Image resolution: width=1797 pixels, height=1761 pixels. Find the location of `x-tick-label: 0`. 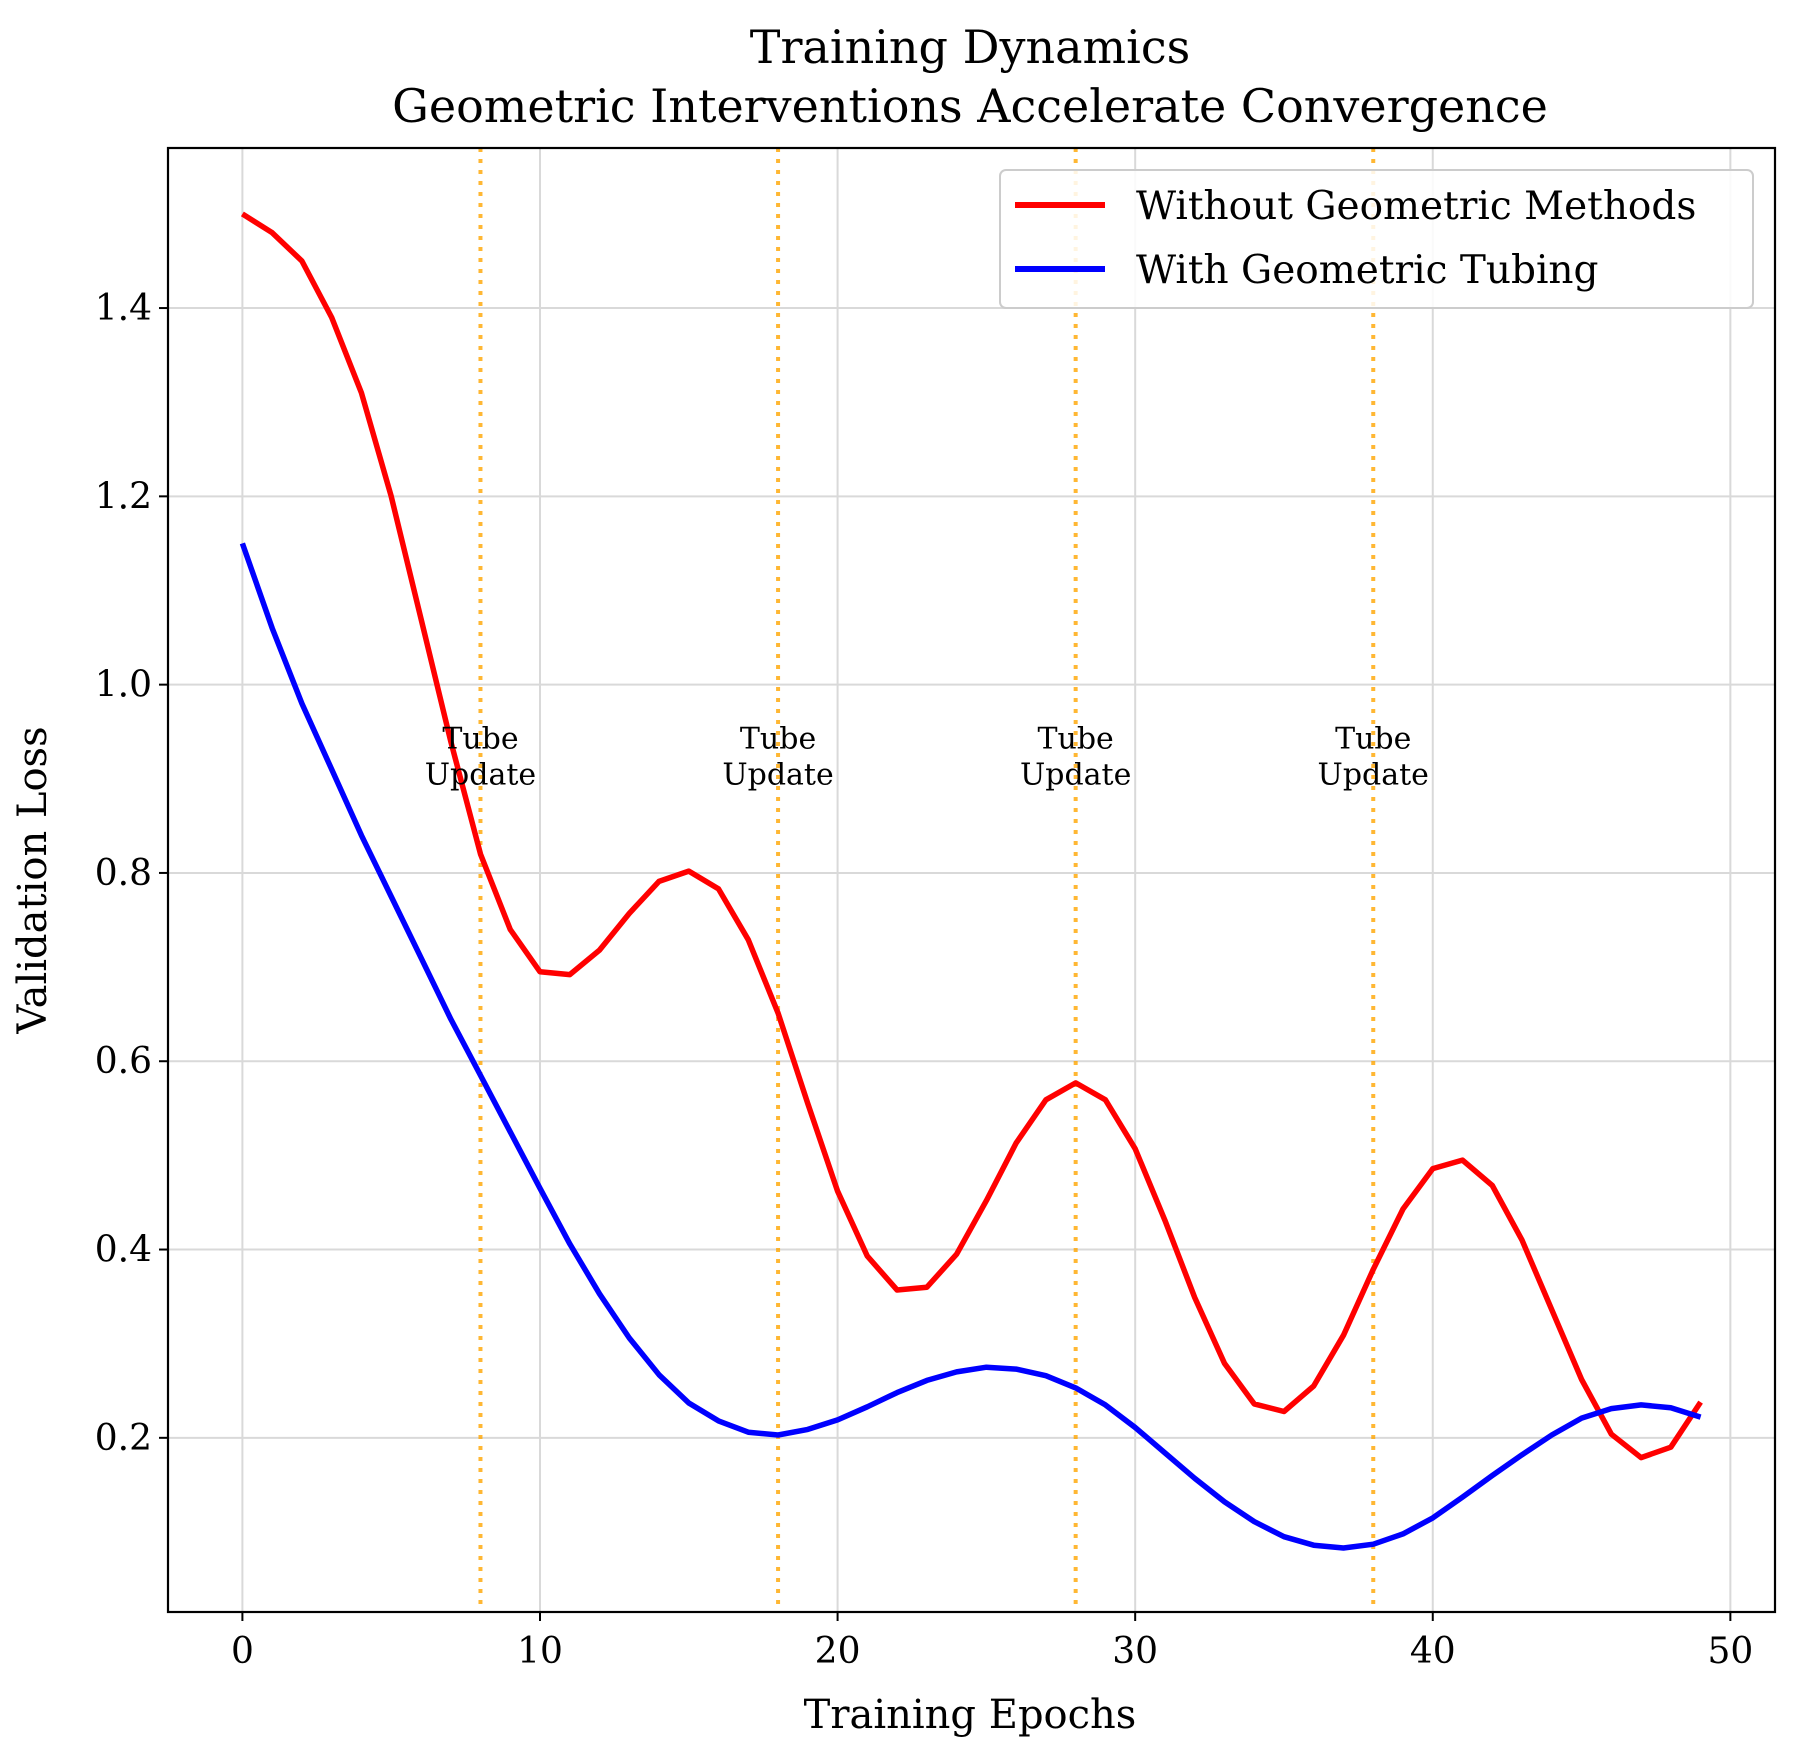

x-tick-label: 0 is located at coordinates (242, 1651).